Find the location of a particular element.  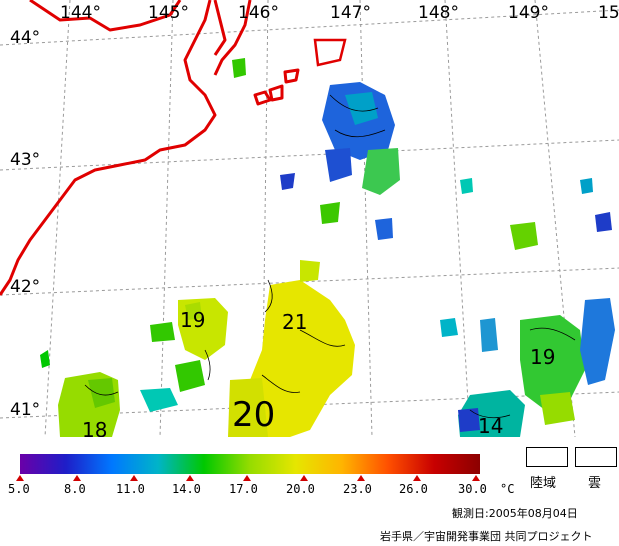

colorbar-tick-label: 8.0 is located at coordinates (75, 489).